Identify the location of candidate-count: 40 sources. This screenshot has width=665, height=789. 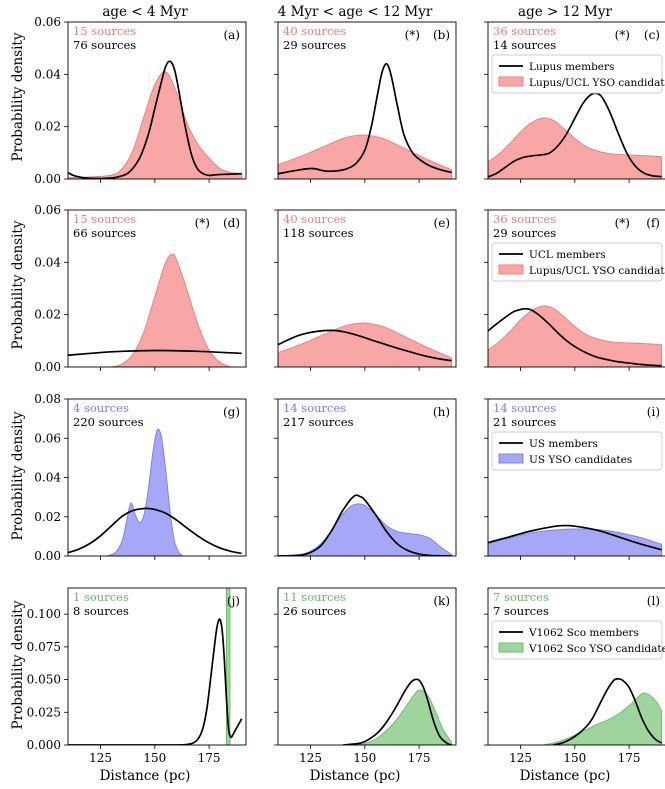
(314, 219).